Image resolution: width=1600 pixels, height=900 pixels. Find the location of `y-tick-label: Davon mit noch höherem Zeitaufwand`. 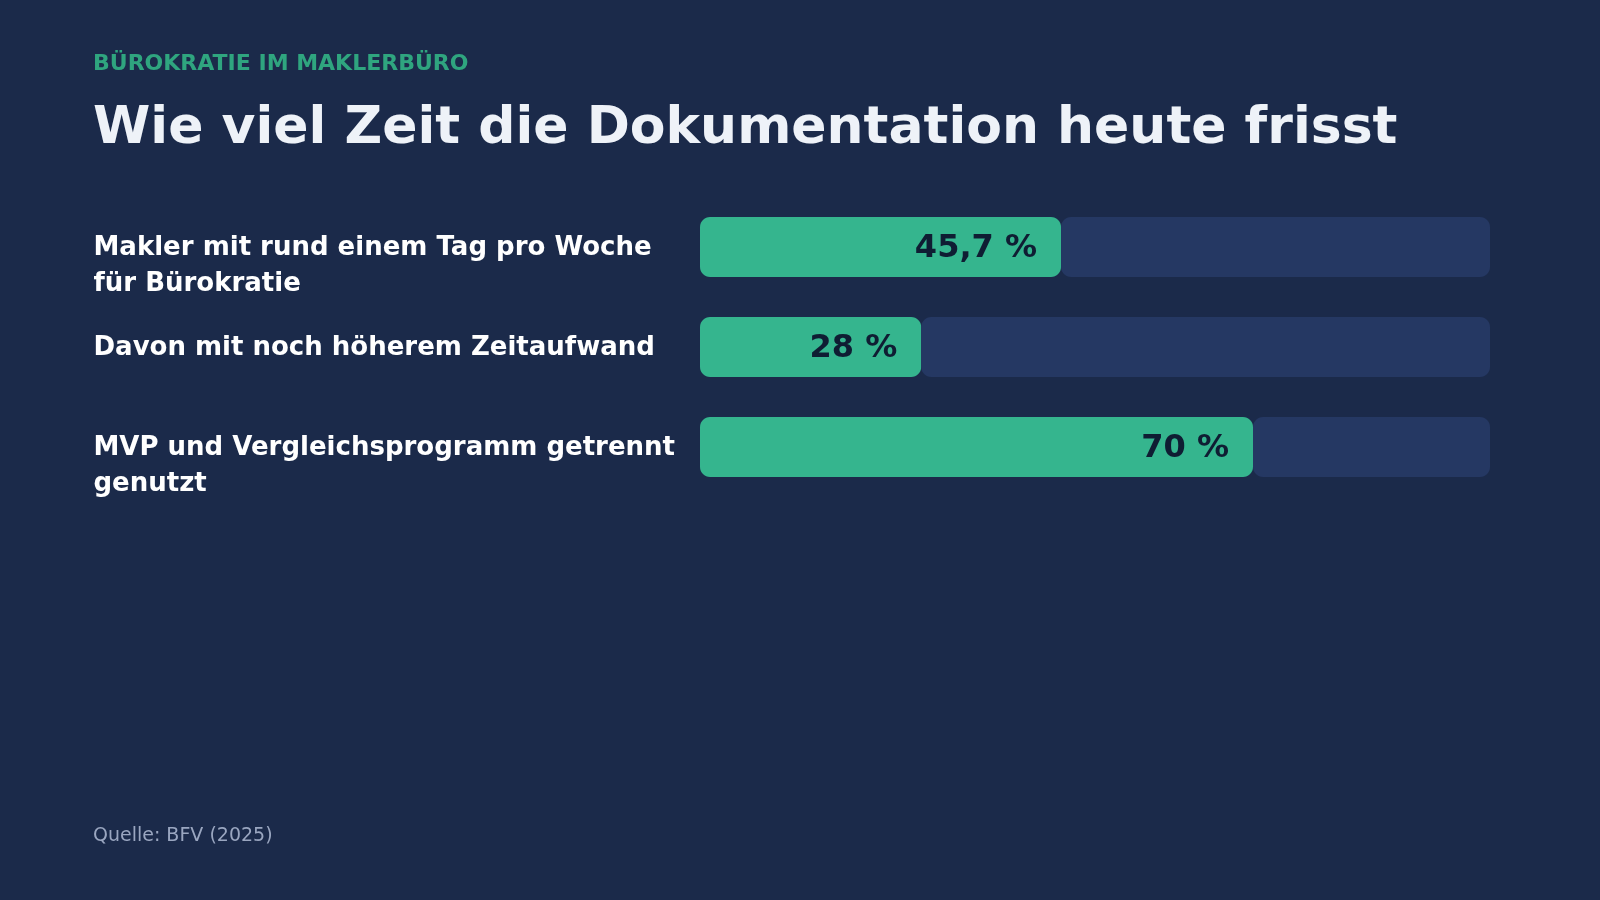

y-tick-label: Davon mit noch höherem Zeitaufwand is located at coordinates (374, 346).